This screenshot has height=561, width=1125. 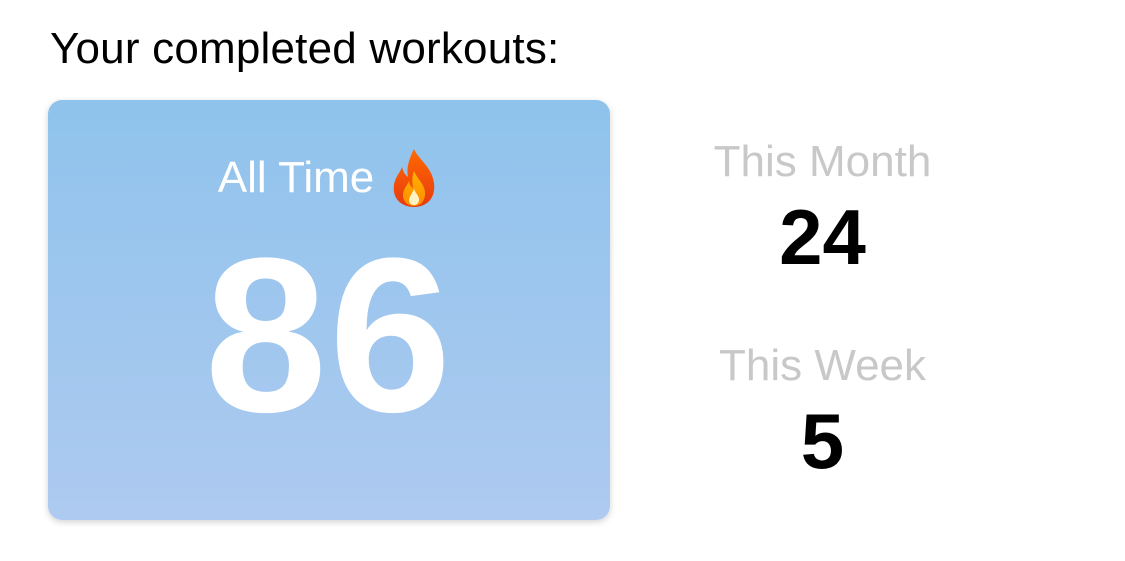 What do you see at coordinates (329, 335) in the screenshot?
I see `all-time-count: 86` at bounding box center [329, 335].